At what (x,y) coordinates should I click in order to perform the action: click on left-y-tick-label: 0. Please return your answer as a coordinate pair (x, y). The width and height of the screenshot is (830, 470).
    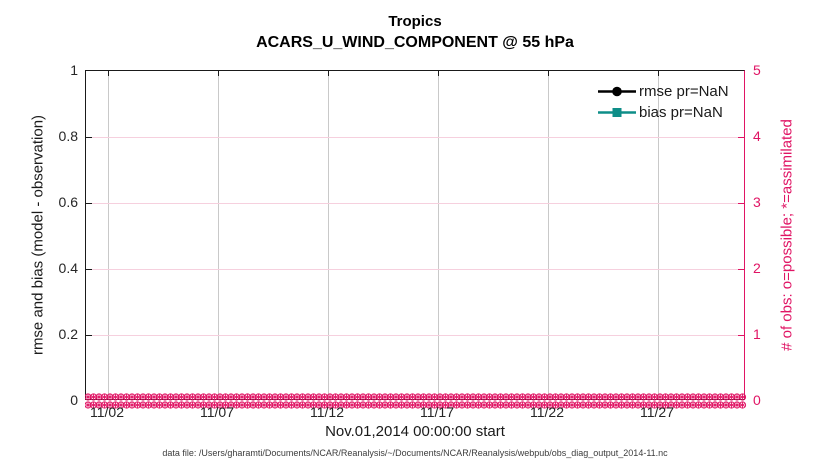
    Looking at the image, I should click on (74, 400).